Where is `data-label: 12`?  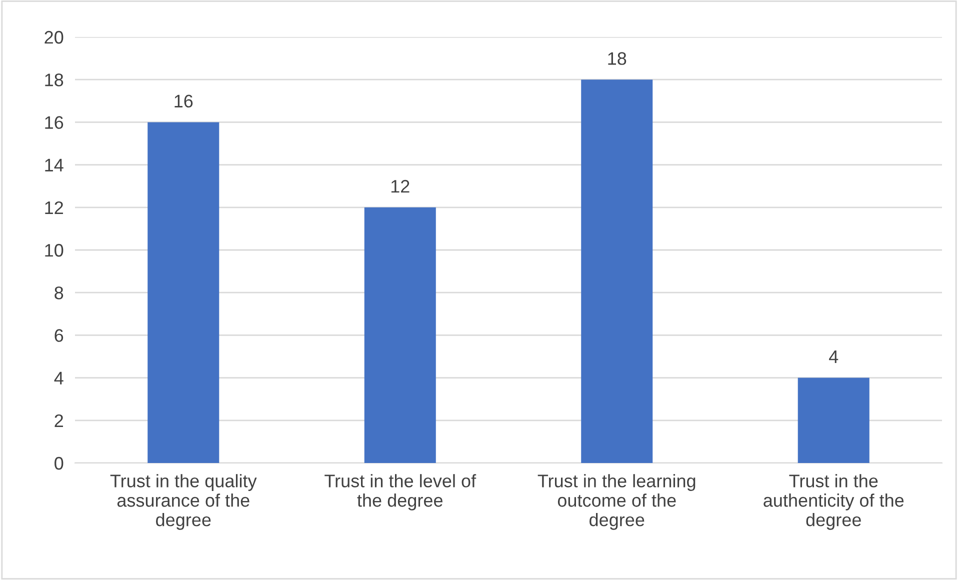
data-label: 12 is located at coordinates (400, 186).